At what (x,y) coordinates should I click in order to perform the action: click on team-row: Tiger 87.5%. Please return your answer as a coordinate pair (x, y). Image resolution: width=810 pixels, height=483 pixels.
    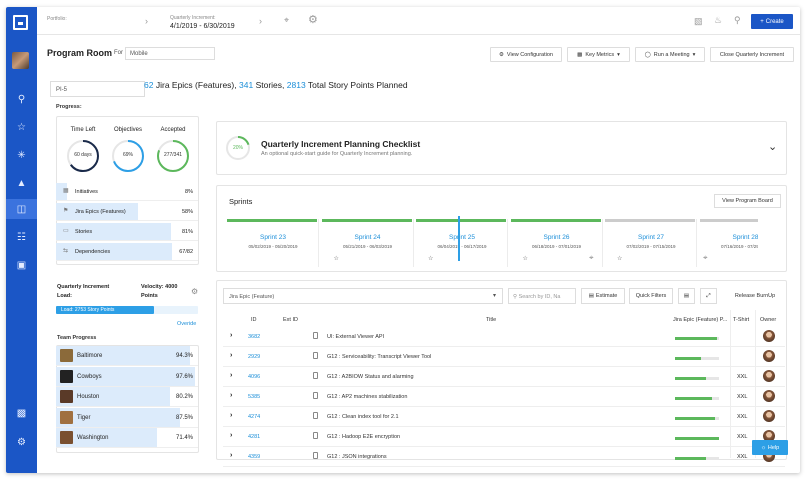
    Looking at the image, I should click on (127, 417).